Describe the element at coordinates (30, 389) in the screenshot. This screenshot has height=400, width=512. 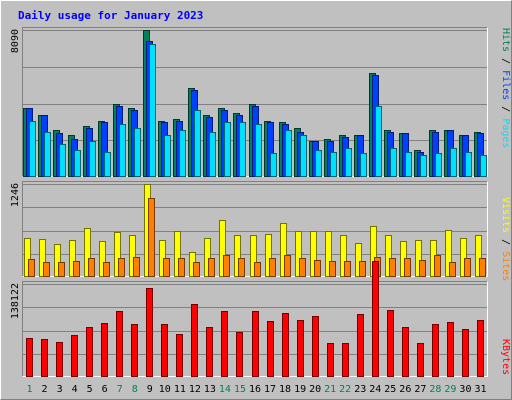
I see `x-tick-label-day-1: 1` at that location.